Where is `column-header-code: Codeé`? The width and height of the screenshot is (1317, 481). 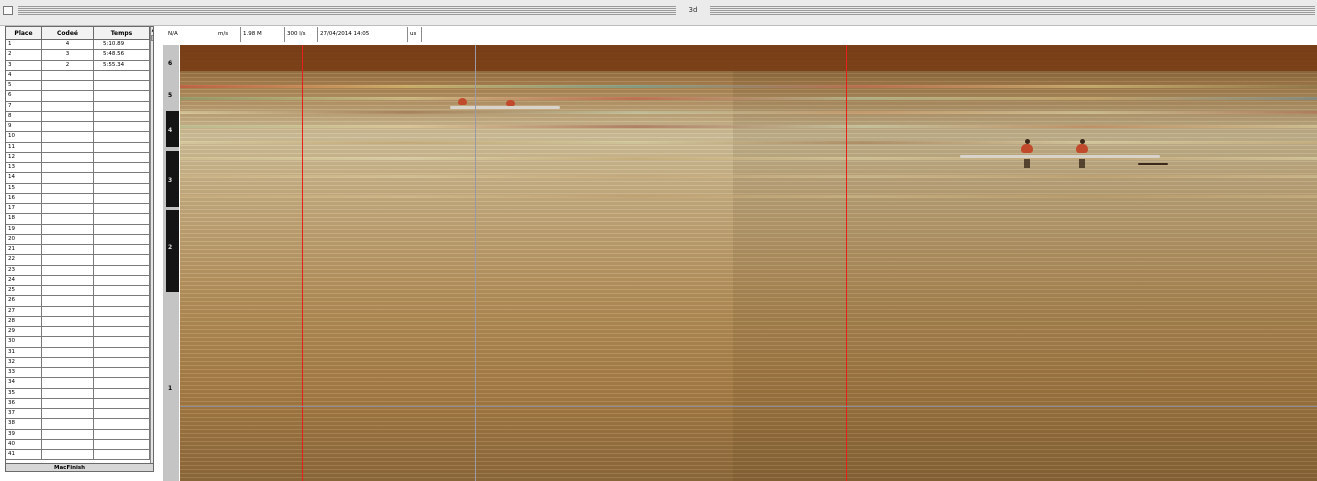 column-header-code: Codeé is located at coordinates (68, 33).